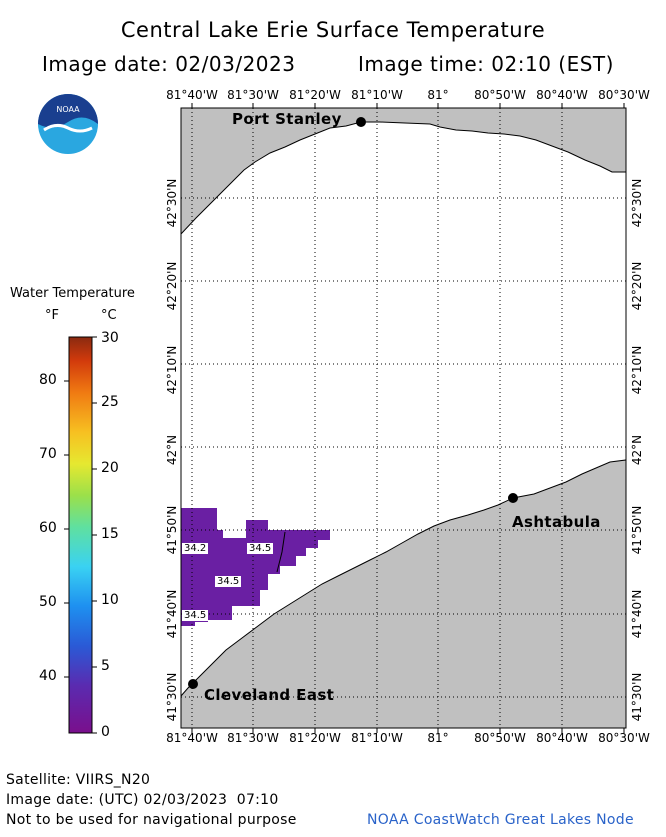 The height and width of the screenshot is (837, 666). I want to click on map-title: Central Lake Erie Surface Temperature, so click(333, 30).